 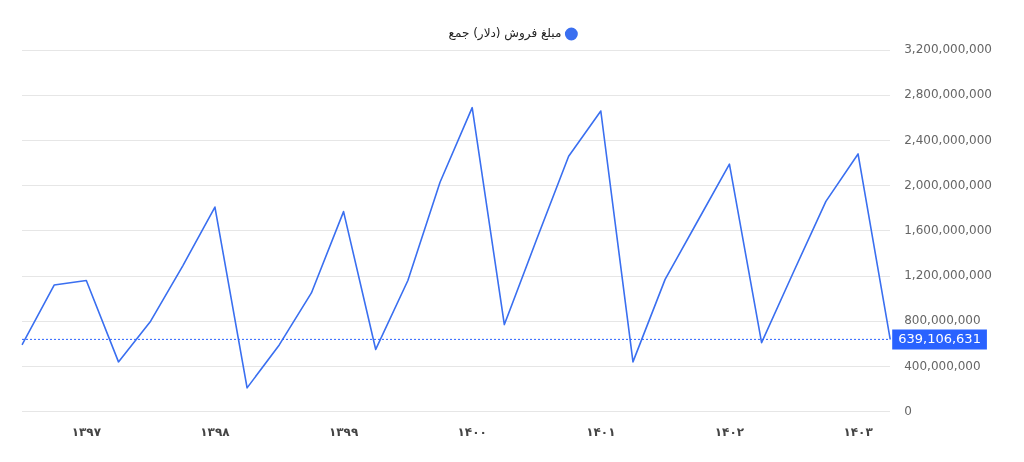 I want to click on x-tick-label: ۱۴۰۰, so click(x=472, y=431).